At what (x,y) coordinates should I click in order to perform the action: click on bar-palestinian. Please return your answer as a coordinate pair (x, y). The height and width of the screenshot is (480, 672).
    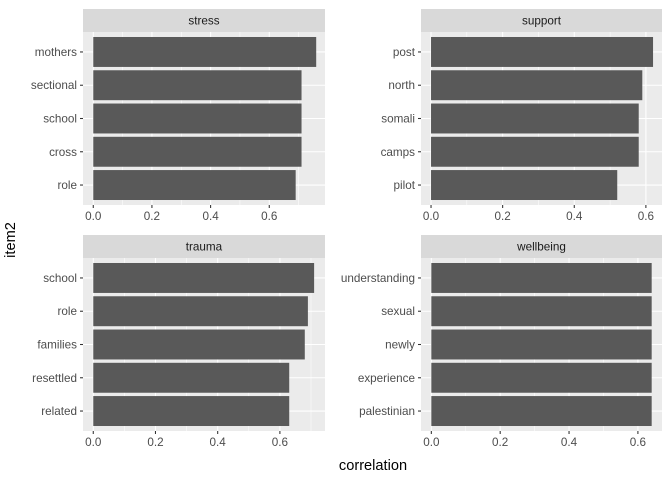
    Looking at the image, I should click on (541, 411).